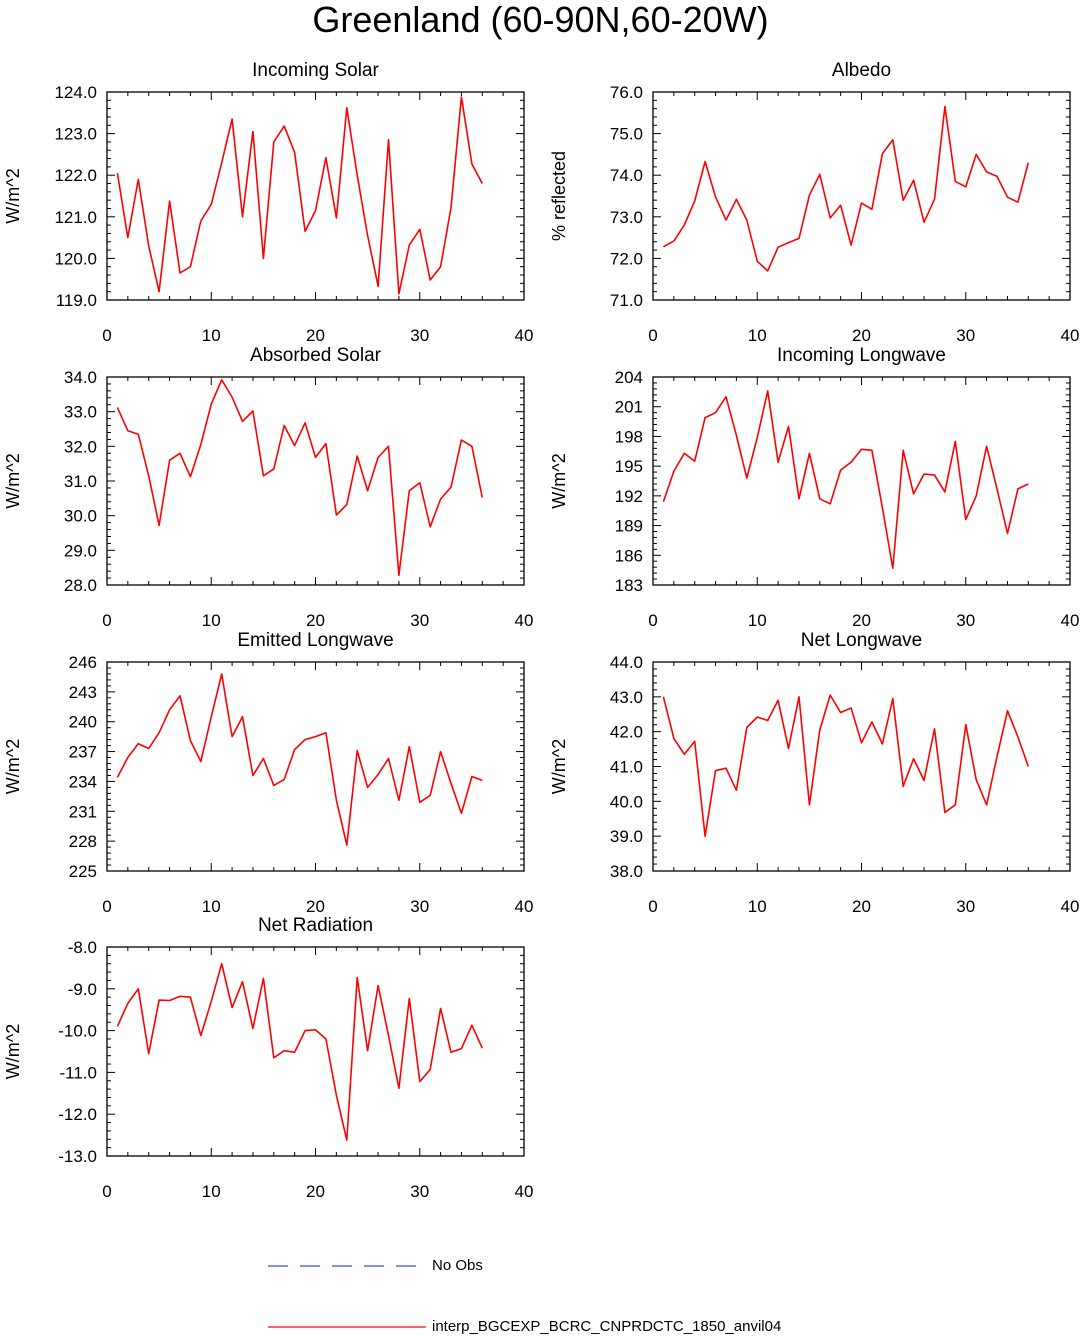  What do you see at coordinates (861, 70) in the screenshot?
I see `panel-title: Albedo` at bounding box center [861, 70].